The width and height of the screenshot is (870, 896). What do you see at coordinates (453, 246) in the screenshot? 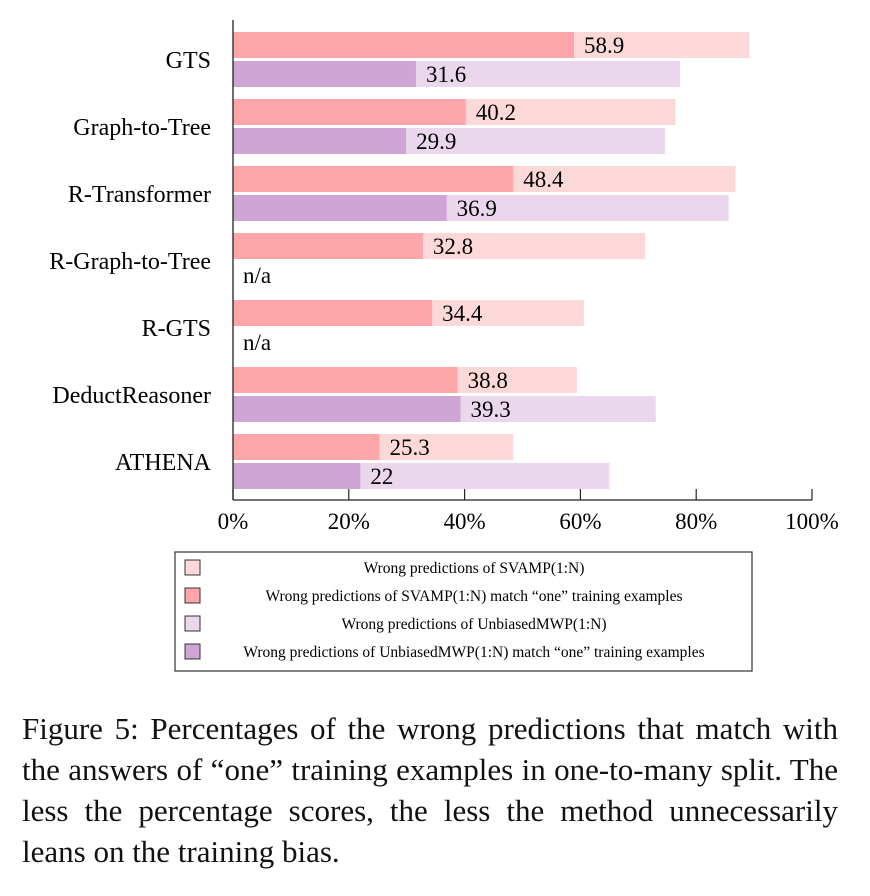
I see `data-label-svamp-r-graph-to-tree: 32.8` at bounding box center [453, 246].